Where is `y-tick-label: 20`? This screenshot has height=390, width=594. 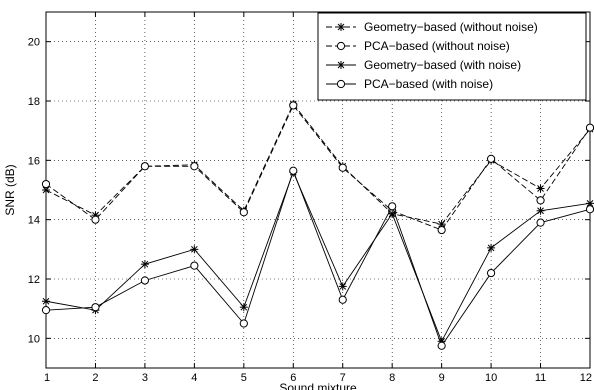 y-tick-label: 20 is located at coordinates (34, 43).